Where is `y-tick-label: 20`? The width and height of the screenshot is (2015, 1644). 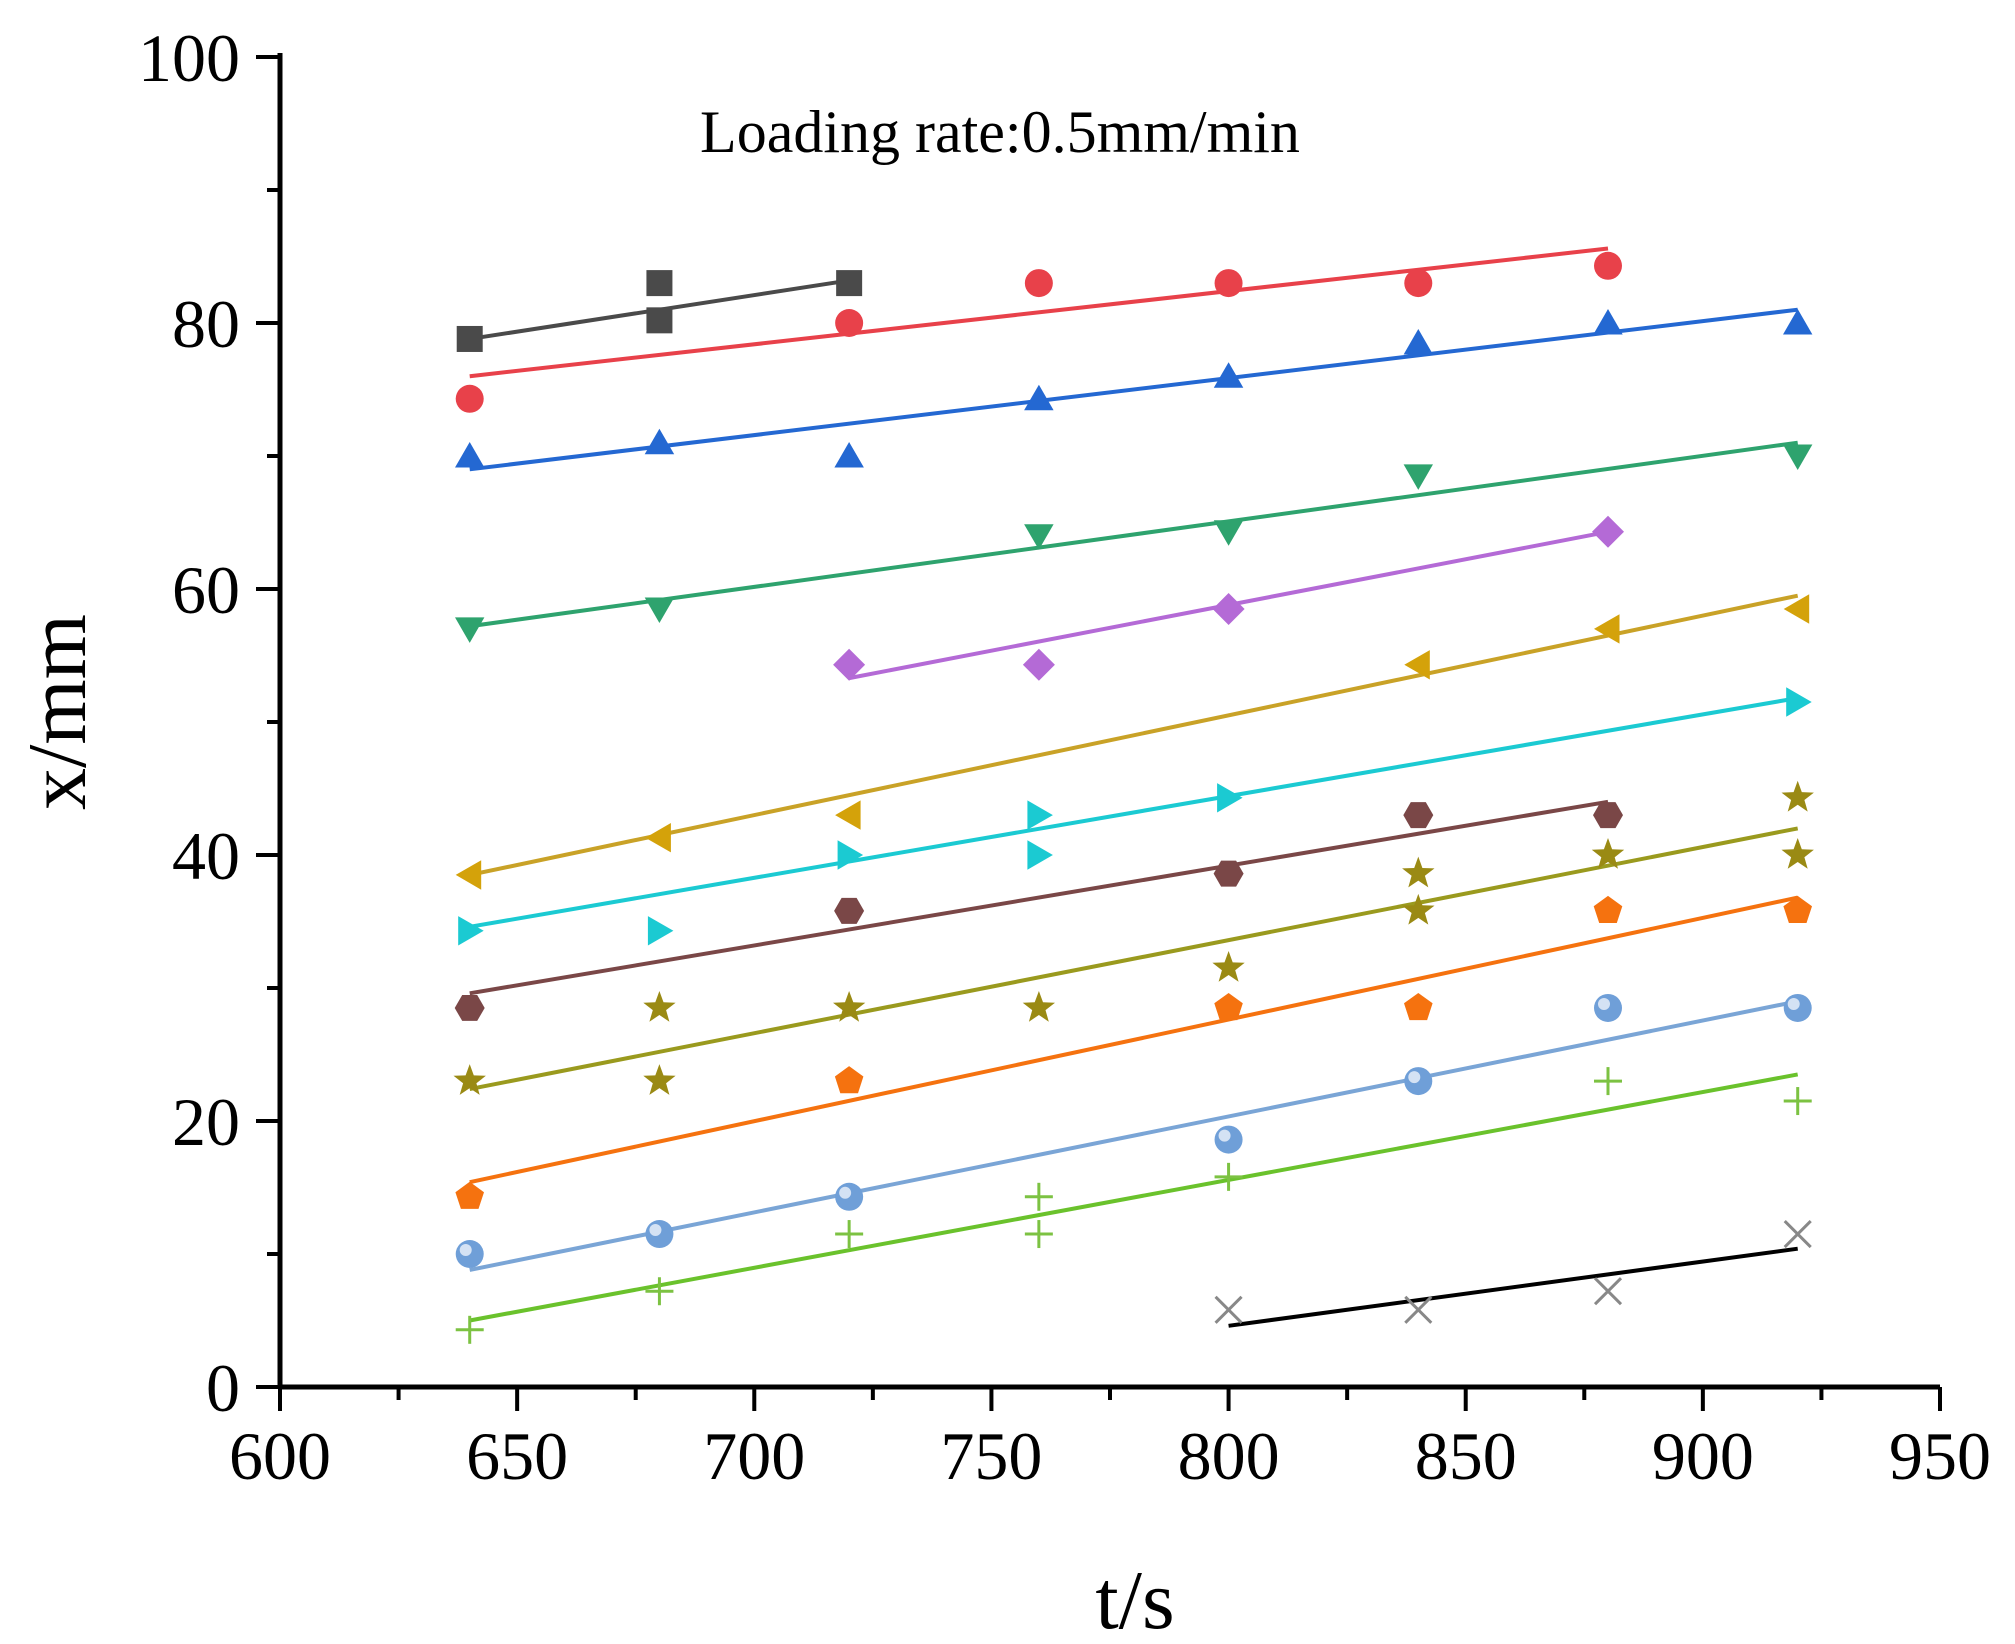
y-tick-label: 20 is located at coordinates (206, 1122).